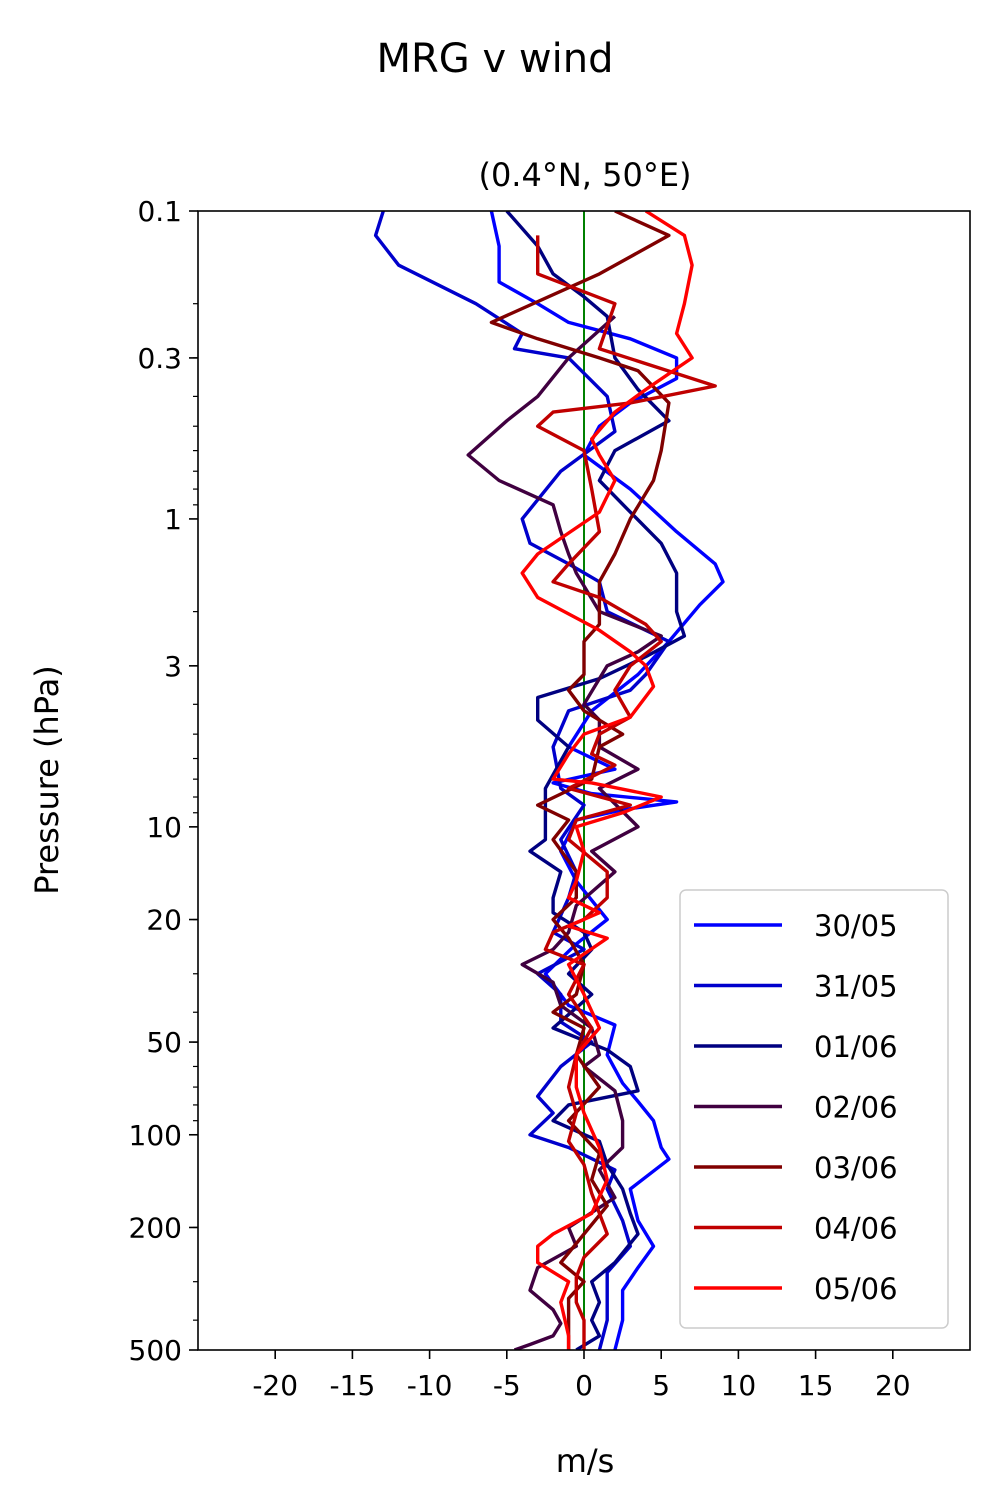  Describe the element at coordinates (584, 175) in the screenshot. I see `chart-subtitle: (0.4°N, 50°E)` at that location.